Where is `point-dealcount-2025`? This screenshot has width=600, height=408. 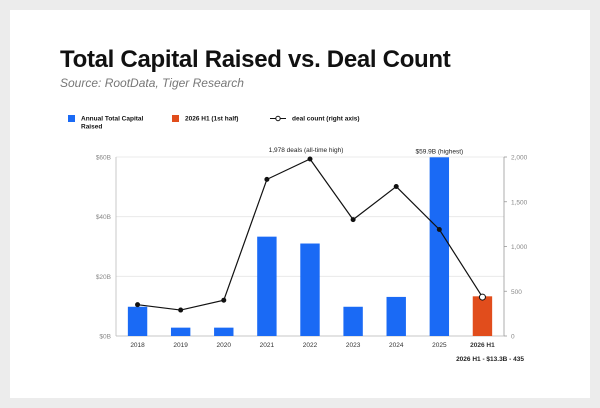 point-dealcount-2025 is located at coordinates (439, 229).